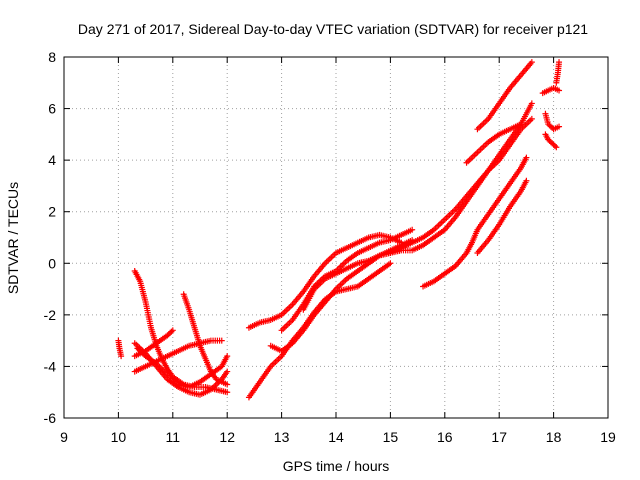 Image resolution: width=640 pixels, height=480 pixels. Describe the element at coordinates (445, 437) in the screenshot. I see `x-tick-label: 16` at that location.